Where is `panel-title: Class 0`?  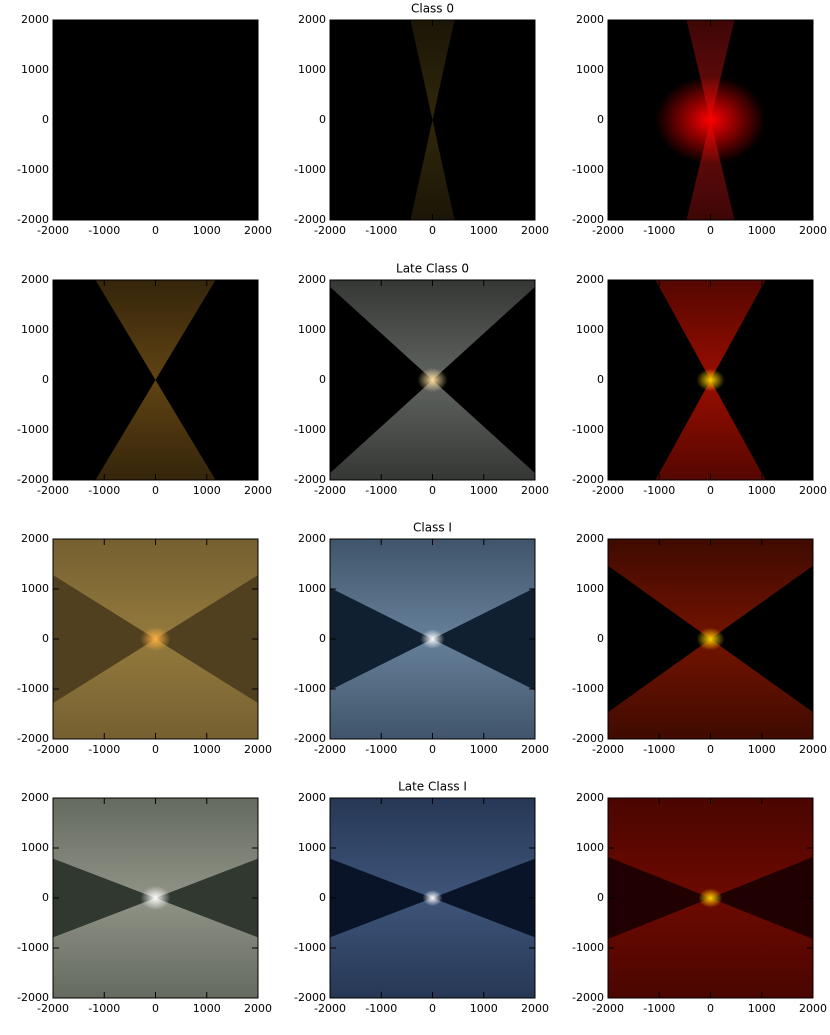
panel-title: Class 0 is located at coordinates (432, 9).